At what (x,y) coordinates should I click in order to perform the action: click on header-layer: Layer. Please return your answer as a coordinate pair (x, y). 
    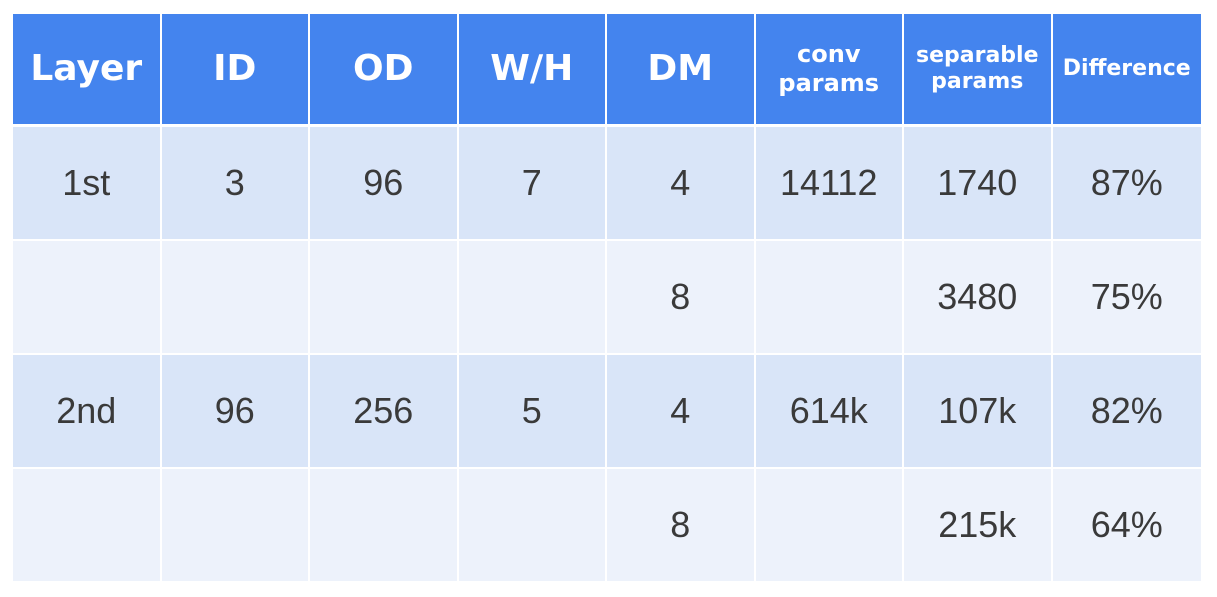
    Looking at the image, I should click on (87, 70).